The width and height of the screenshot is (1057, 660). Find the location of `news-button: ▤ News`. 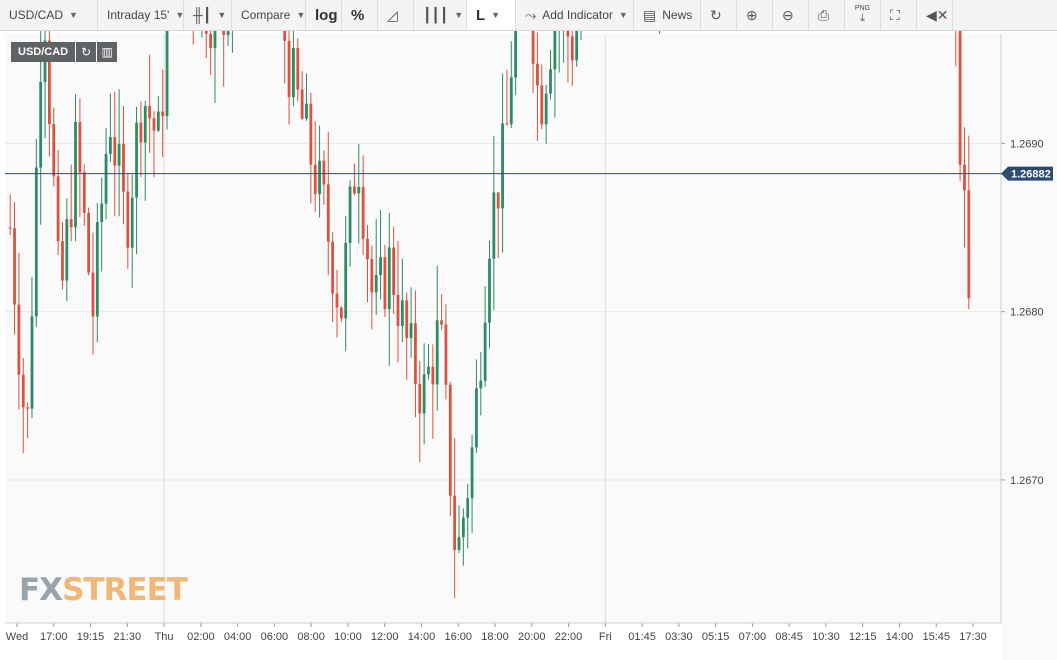

news-button: ▤ News is located at coordinates (667, 15).